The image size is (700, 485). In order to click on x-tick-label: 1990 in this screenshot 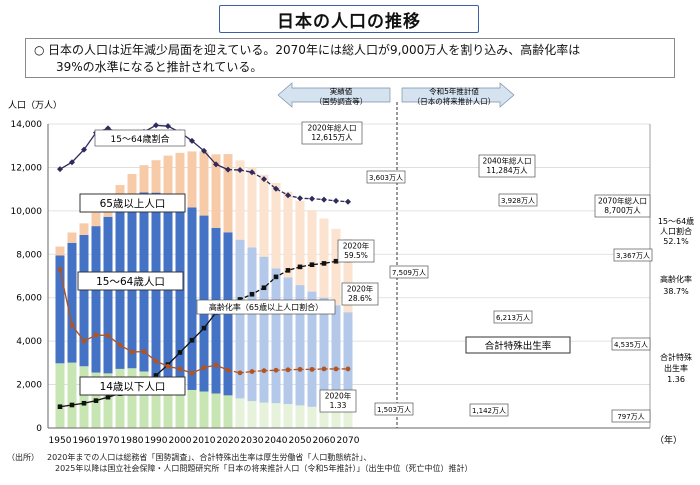, I will do `click(156, 441)`.